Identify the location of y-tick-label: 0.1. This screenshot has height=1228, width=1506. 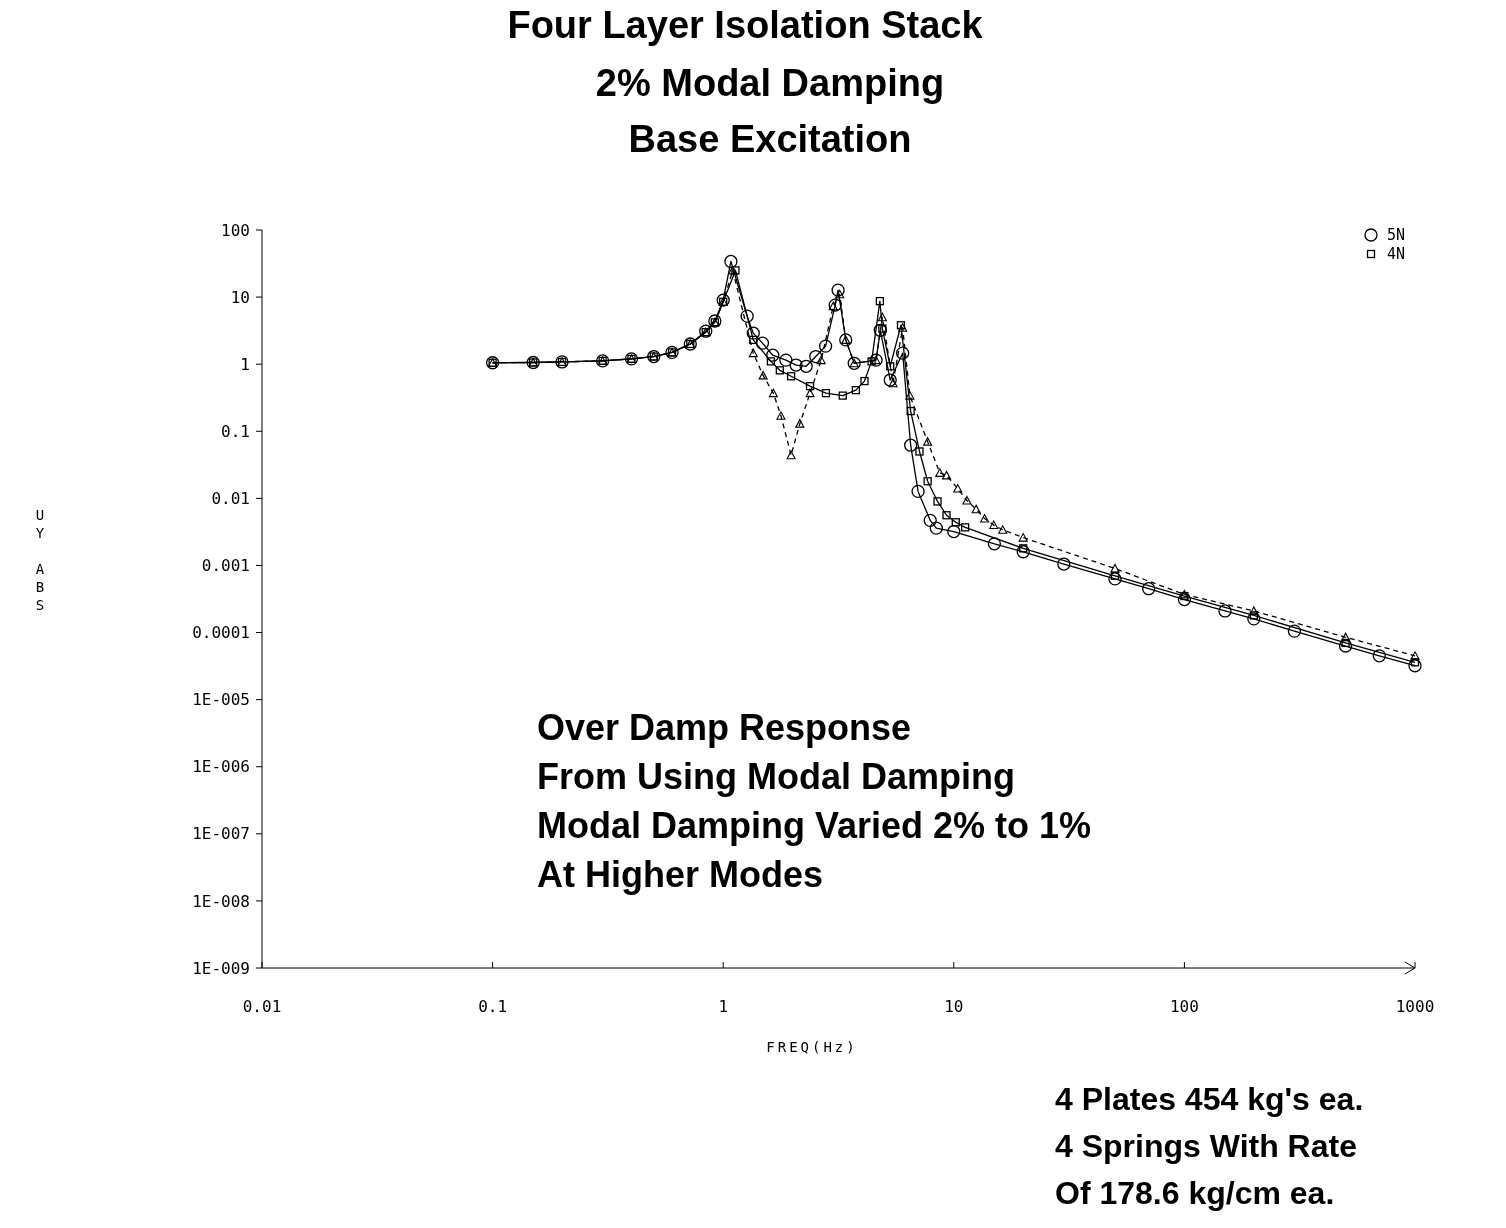
(235, 431).